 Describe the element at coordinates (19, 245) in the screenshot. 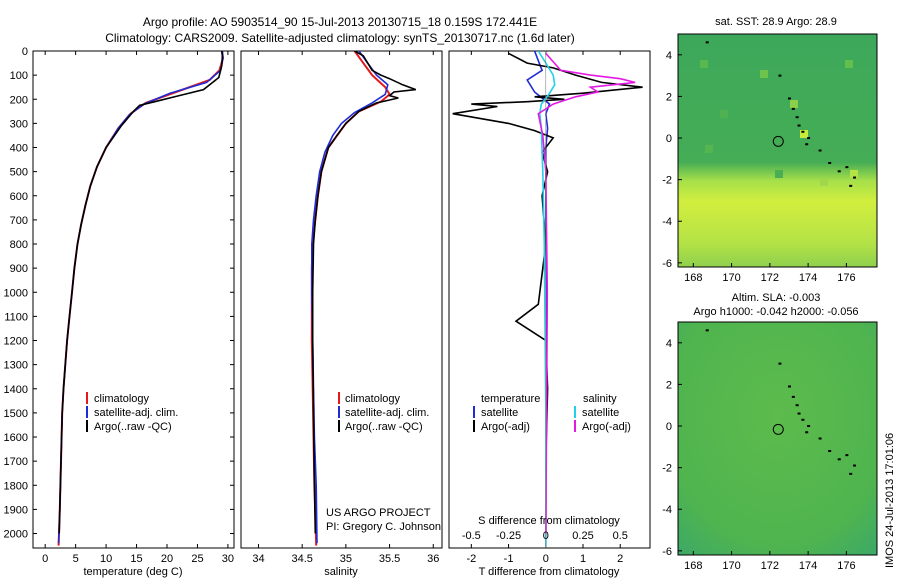

I see `depth-tick-label: 800` at that location.